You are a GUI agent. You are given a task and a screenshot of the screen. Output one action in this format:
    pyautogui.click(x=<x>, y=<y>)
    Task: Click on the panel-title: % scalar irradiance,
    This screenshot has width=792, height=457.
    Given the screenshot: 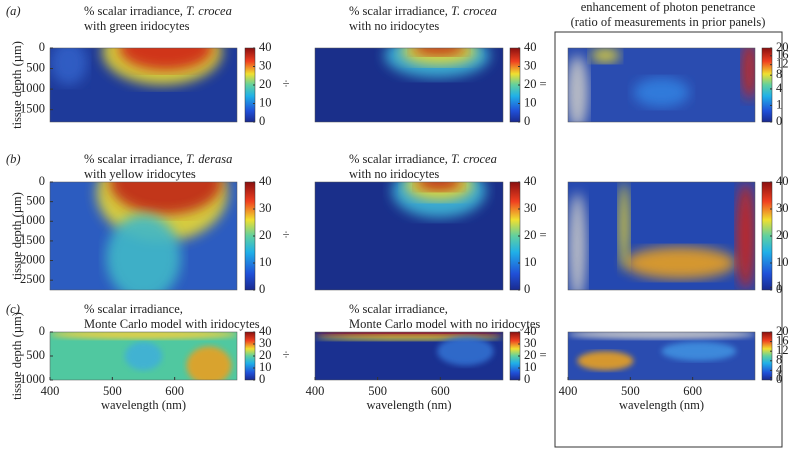 What is the action you would take?
    pyautogui.click(x=133, y=309)
    